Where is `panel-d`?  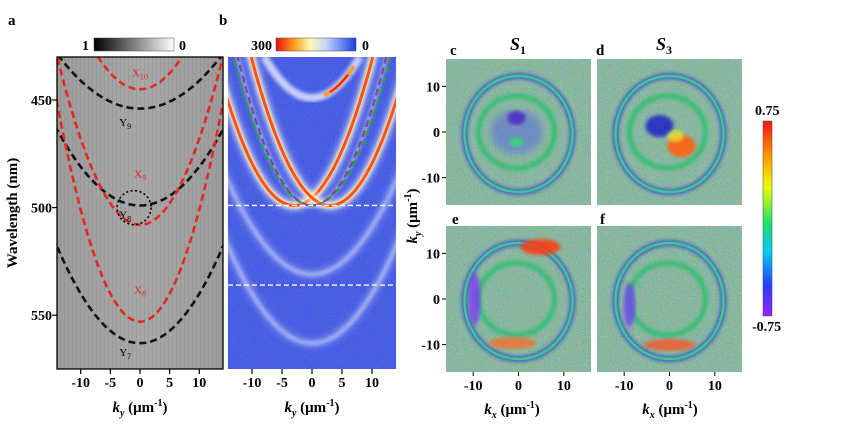 panel-d is located at coordinates (669, 132).